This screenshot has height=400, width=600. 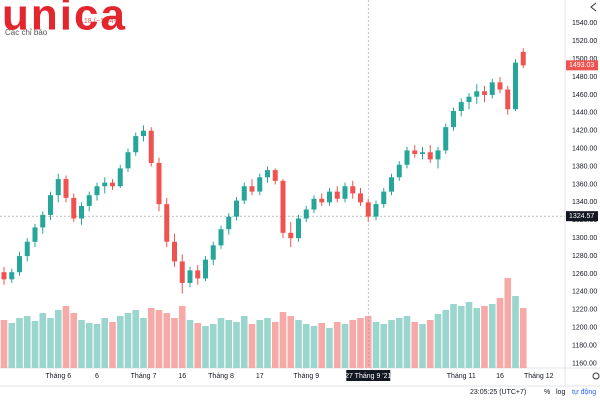 What do you see at coordinates (584, 184) in the screenshot?
I see `y-tick-label: 1360.00` at bounding box center [584, 184].